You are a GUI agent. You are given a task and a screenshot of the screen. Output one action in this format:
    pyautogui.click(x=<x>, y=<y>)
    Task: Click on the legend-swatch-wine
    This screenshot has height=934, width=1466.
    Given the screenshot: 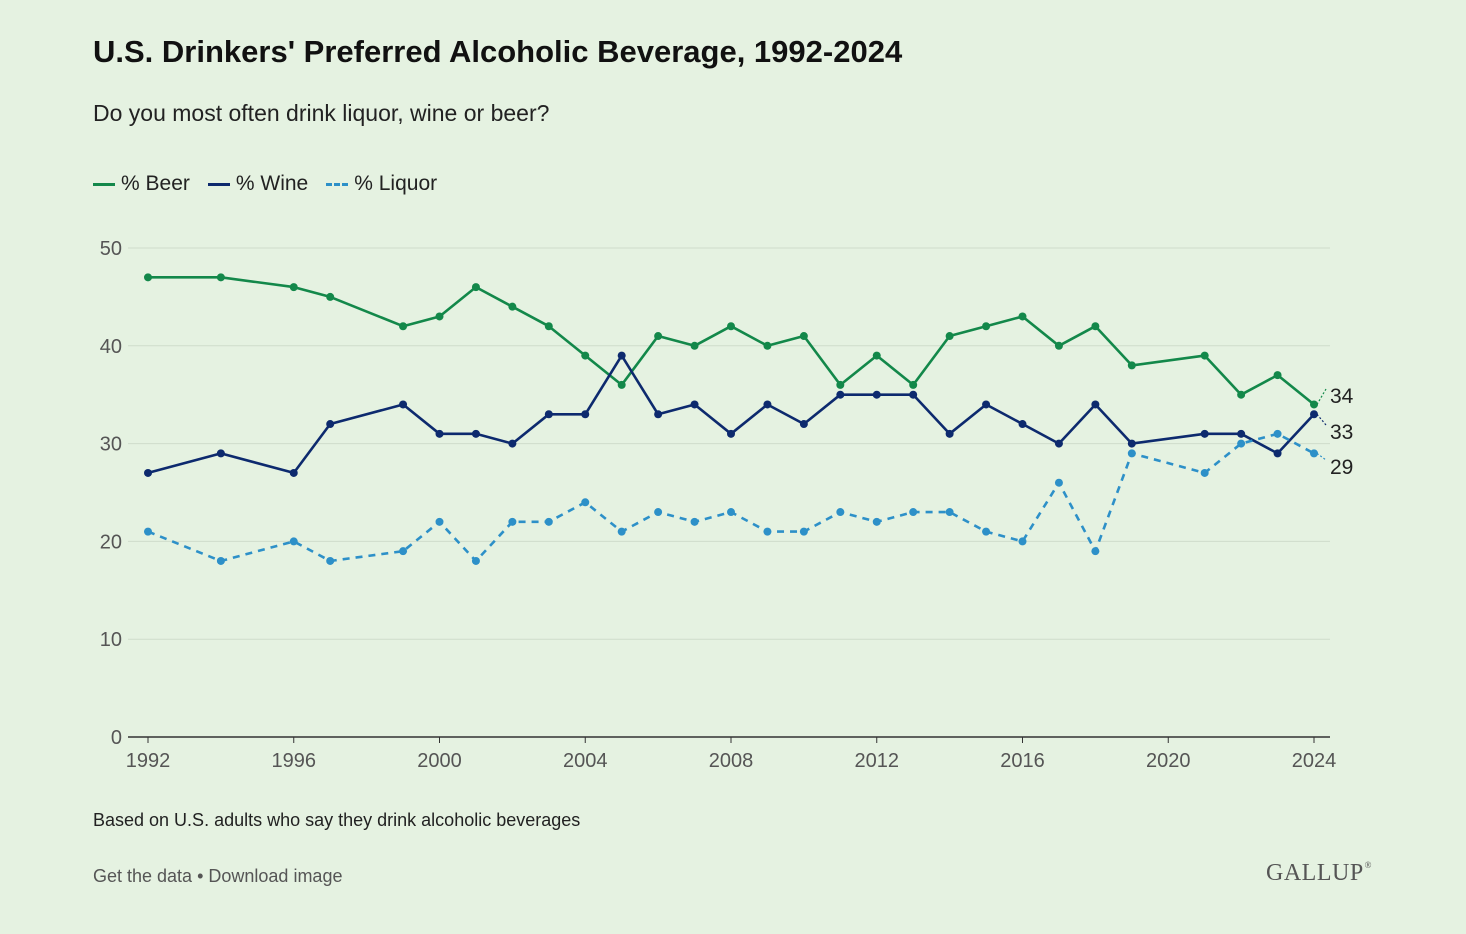 What is the action you would take?
    pyautogui.click(x=218, y=184)
    